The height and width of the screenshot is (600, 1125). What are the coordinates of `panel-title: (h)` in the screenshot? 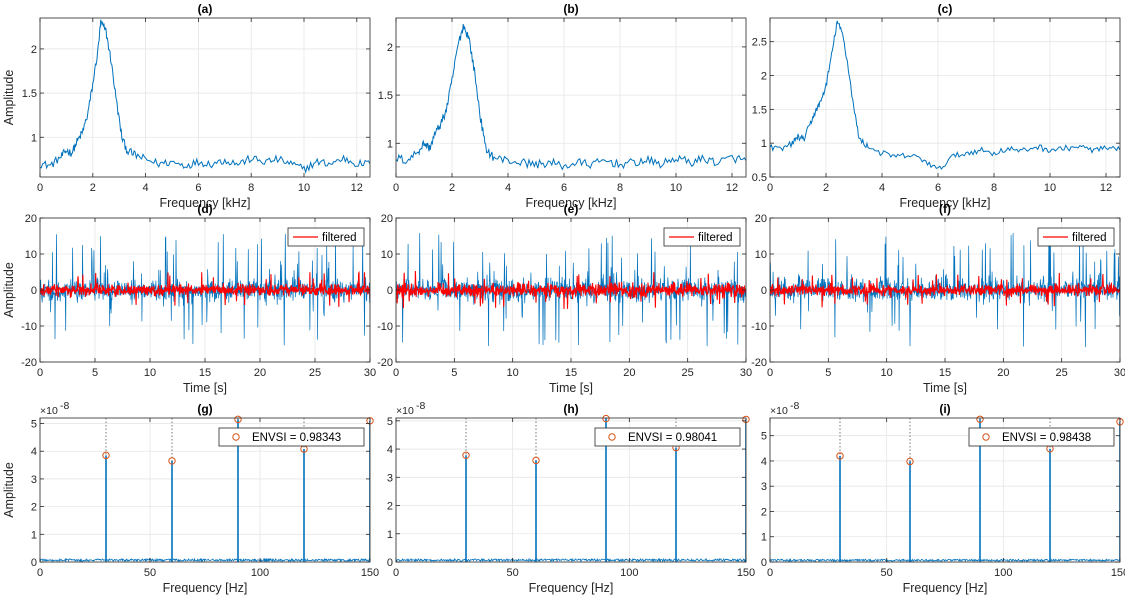 It's located at (570, 409).